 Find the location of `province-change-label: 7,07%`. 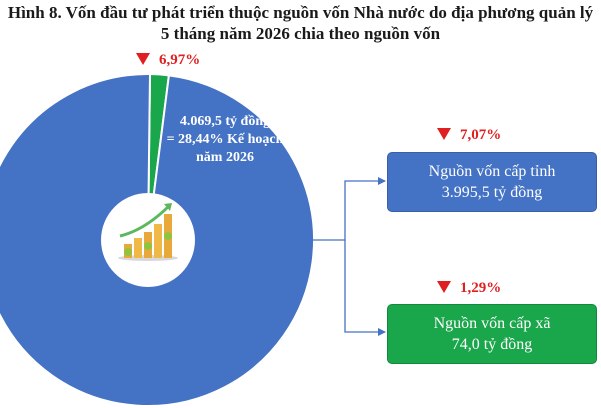

province-change-label: 7,07% is located at coordinates (469, 135).